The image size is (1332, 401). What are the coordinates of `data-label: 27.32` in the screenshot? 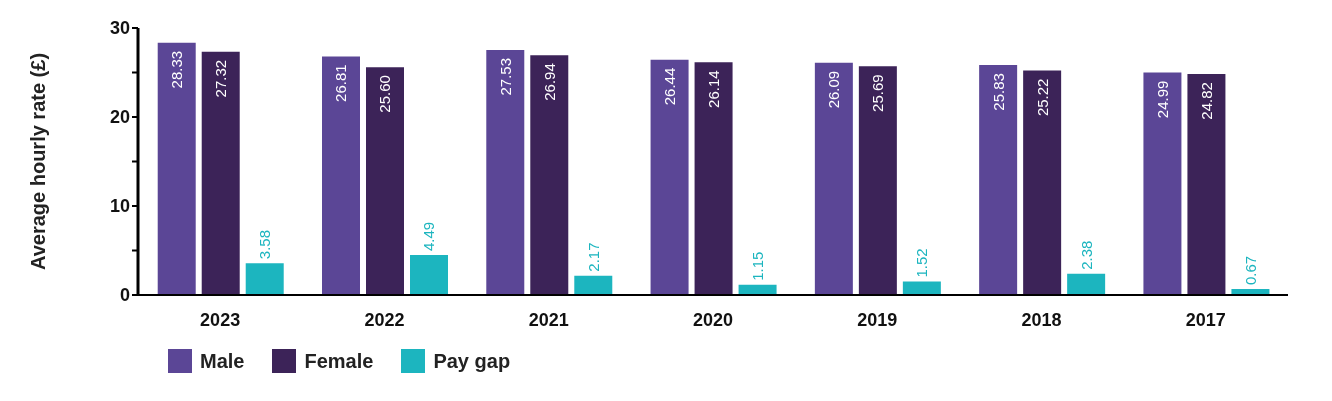 It's located at (221, 78).